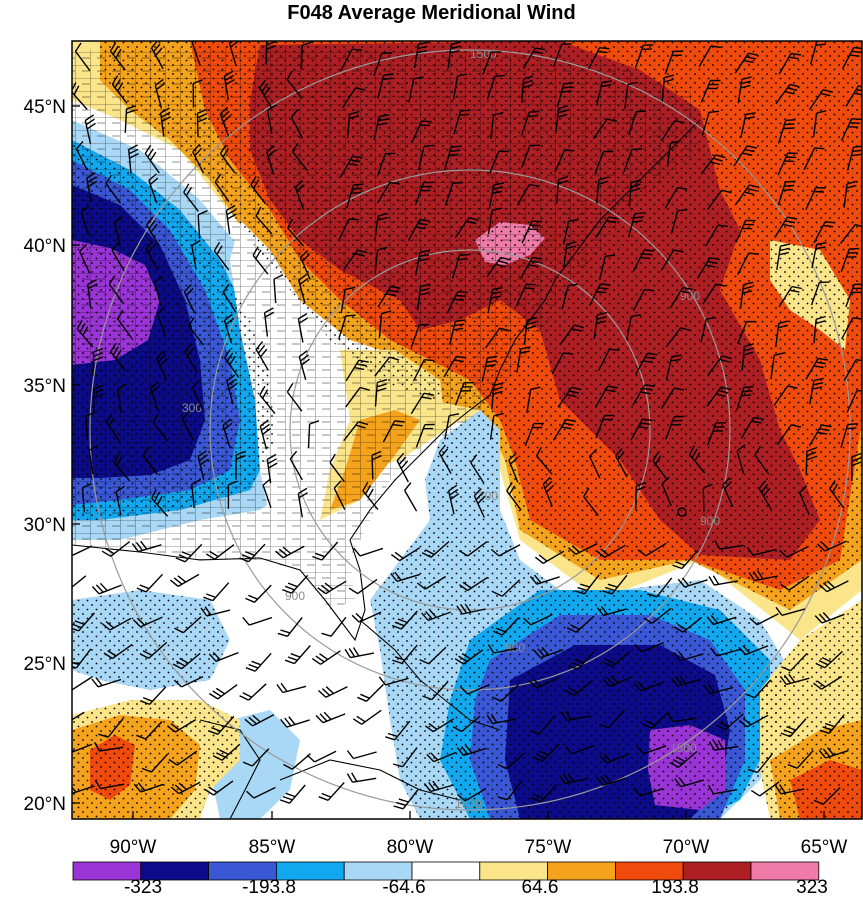 This screenshot has height=900, width=863. What do you see at coordinates (272, 847) in the screenshot?
I see `lon-label-85w: 85°W` at bounding box center [272, 847].